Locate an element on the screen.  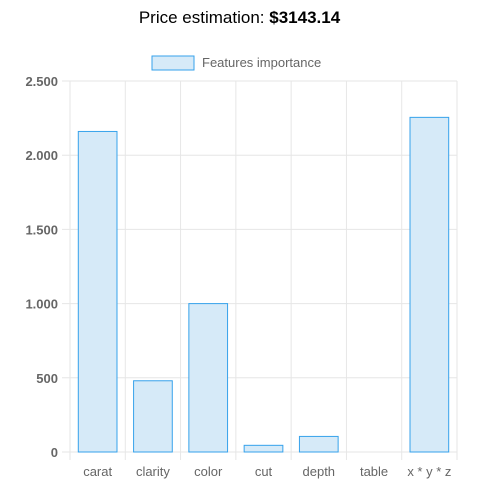
y-axis: 0 500 1.000 1.500 2.000 2.500 is located at coordinates (41, 267).